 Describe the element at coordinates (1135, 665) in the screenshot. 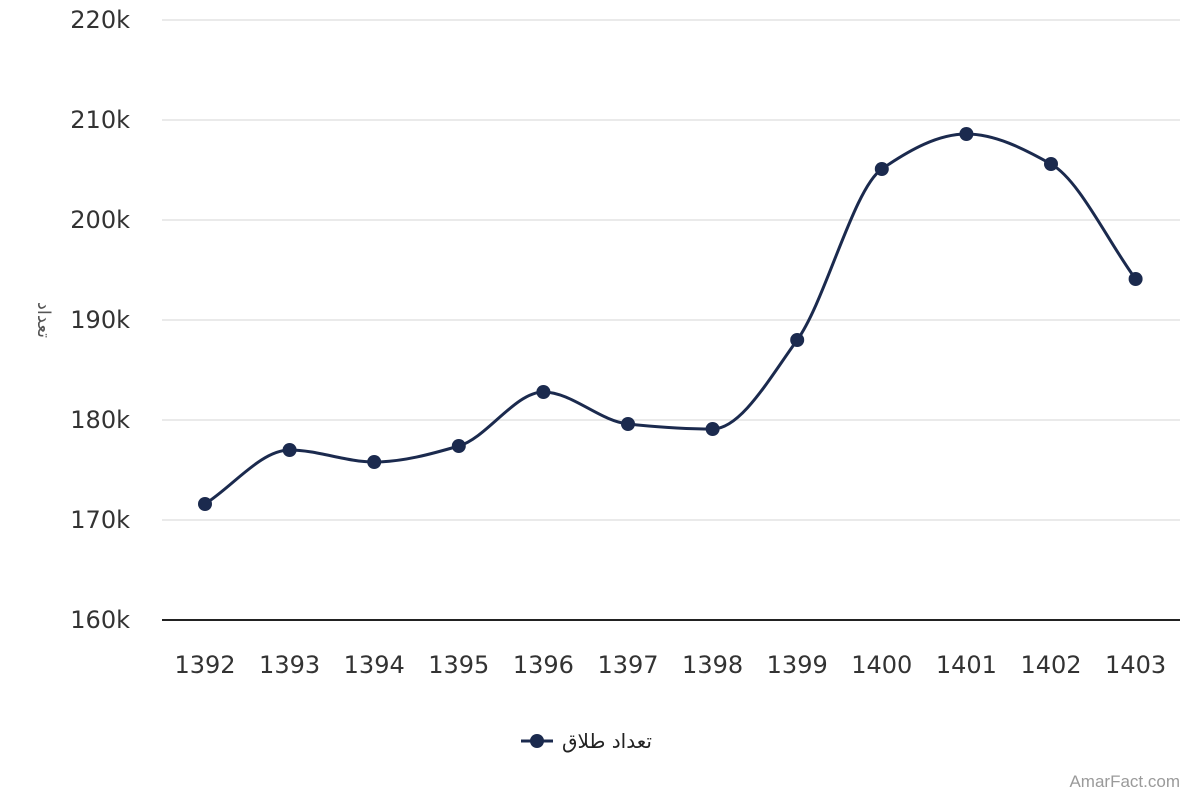

I see `x-tick-label: 1403` at that location.